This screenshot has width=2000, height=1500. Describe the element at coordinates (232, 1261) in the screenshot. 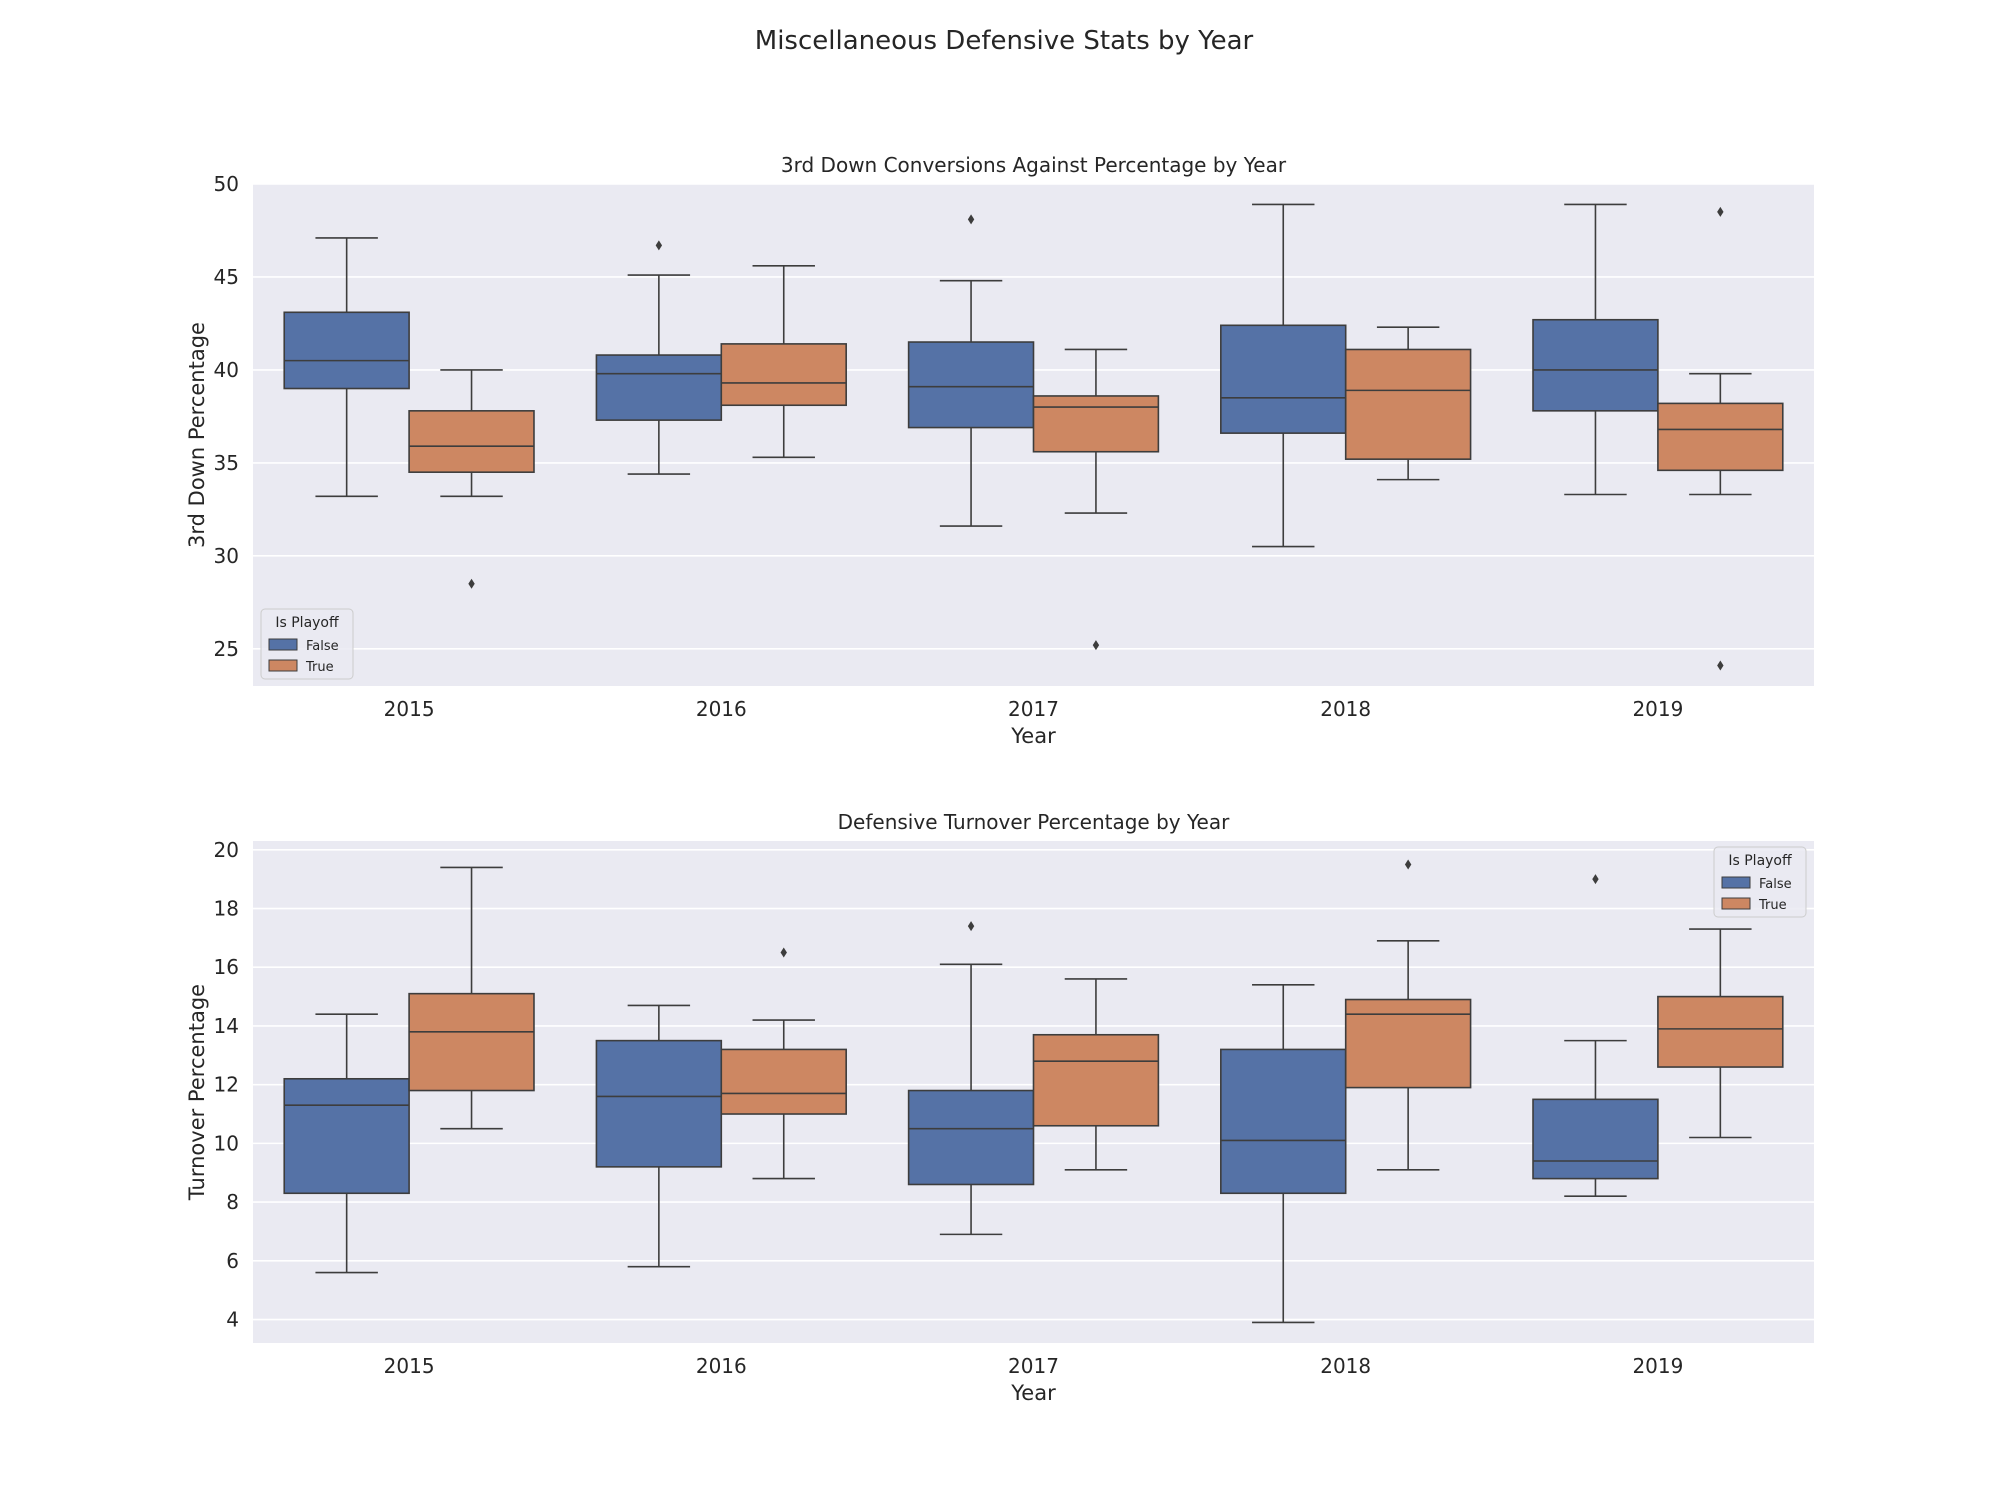

I see `y-tick-label: 6` at that location.